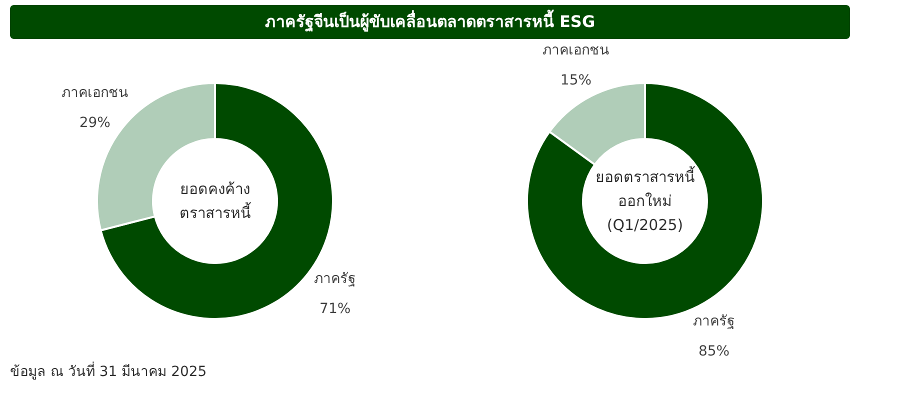 The height and width of the screenshot is (395, 897). What do you see at coordinates (646, 200) in the screenshot?
I see `text: ยอดตราสารหนี้ ออกใหม่ (Q1/2025)` at bounding box center [646, 200].